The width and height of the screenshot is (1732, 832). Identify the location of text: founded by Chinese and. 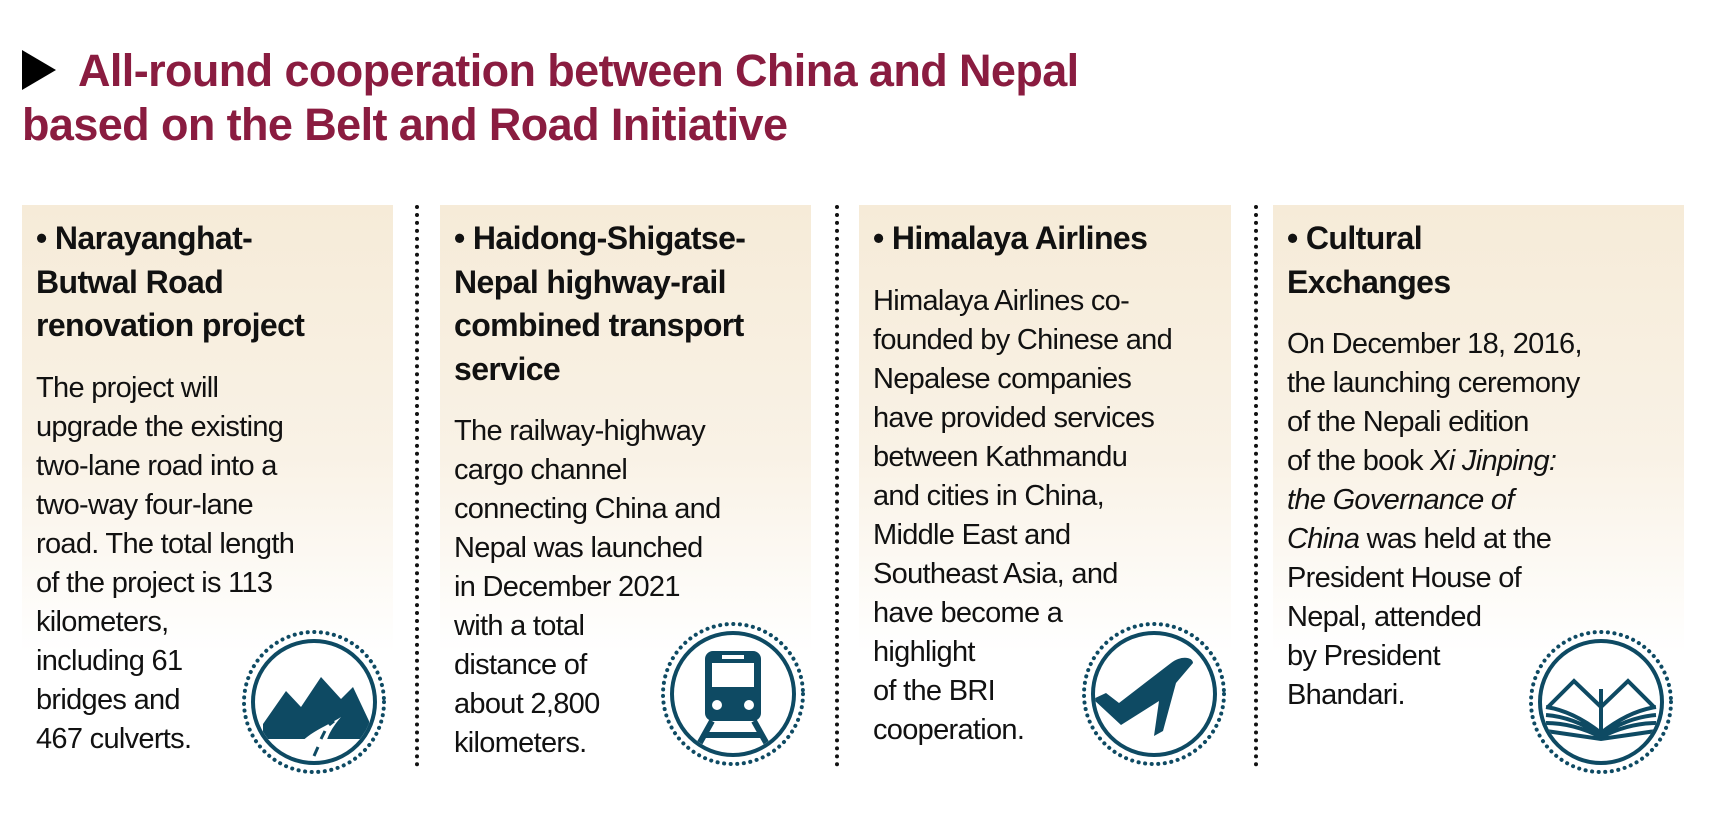
(1023, 339).